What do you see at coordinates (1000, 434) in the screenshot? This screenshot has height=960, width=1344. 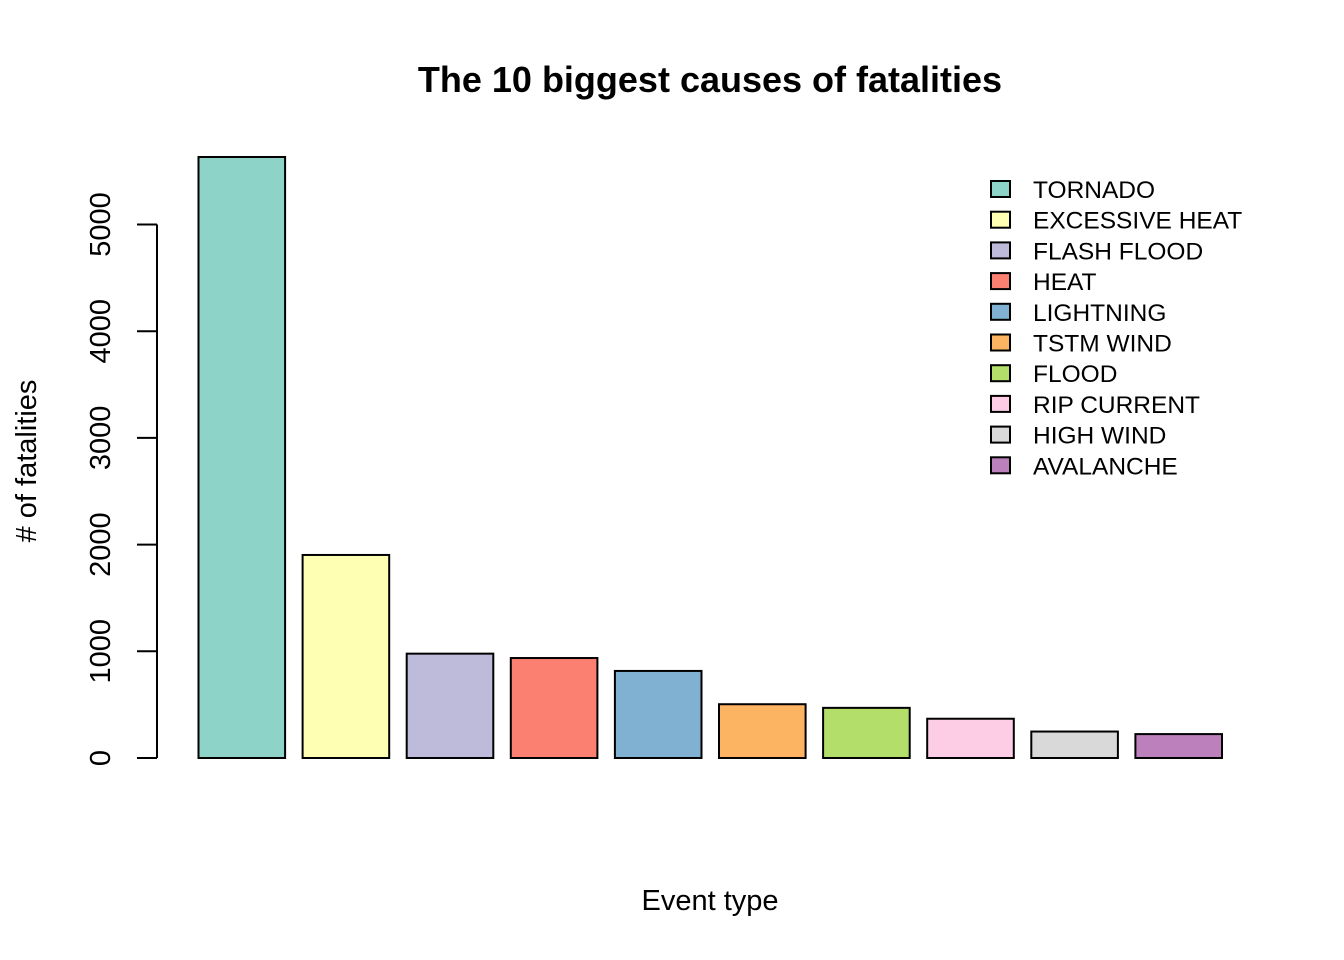 I see `legend-swatch-high-wind` at bounding box center [1000, 434].